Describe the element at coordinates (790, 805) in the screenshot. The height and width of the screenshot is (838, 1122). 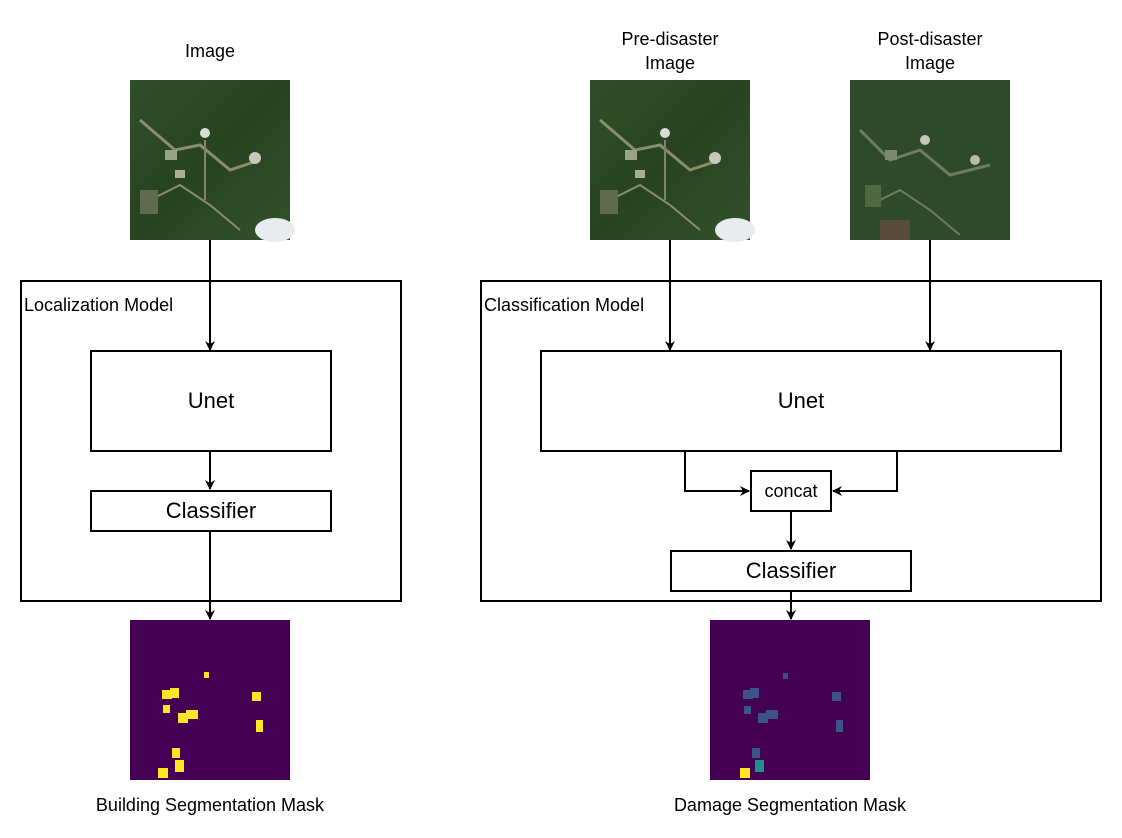
I see `damage-mask-label: Damage Segmentation Mask` at that location.